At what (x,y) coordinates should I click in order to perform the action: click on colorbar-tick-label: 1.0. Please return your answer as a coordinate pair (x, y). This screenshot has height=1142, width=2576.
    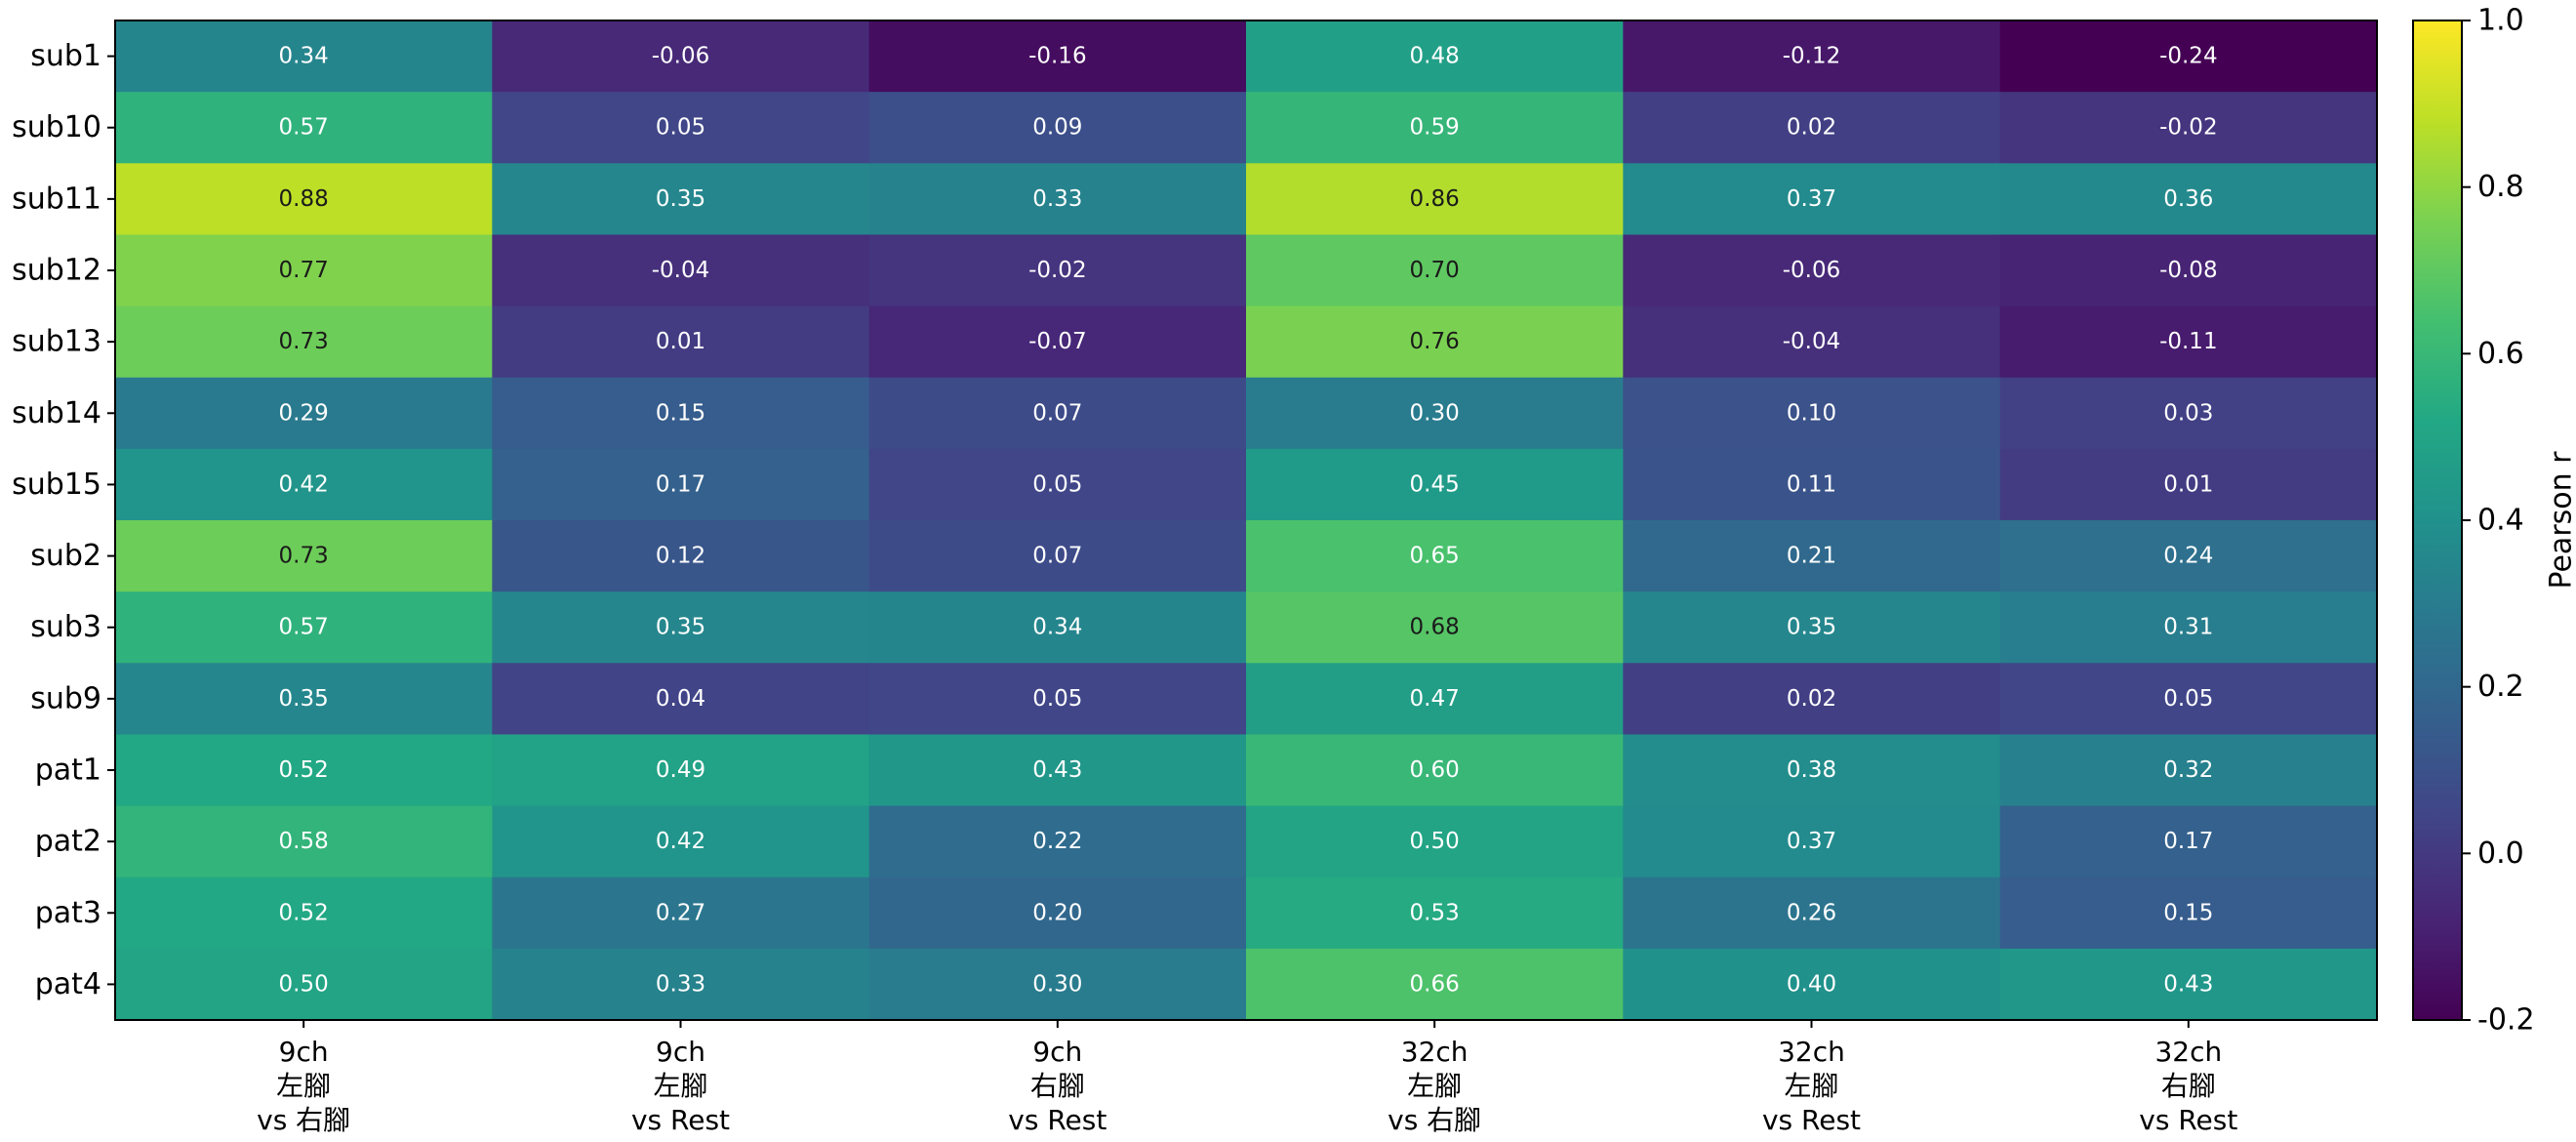
    Looking at the image, I should click on (2500, 21).